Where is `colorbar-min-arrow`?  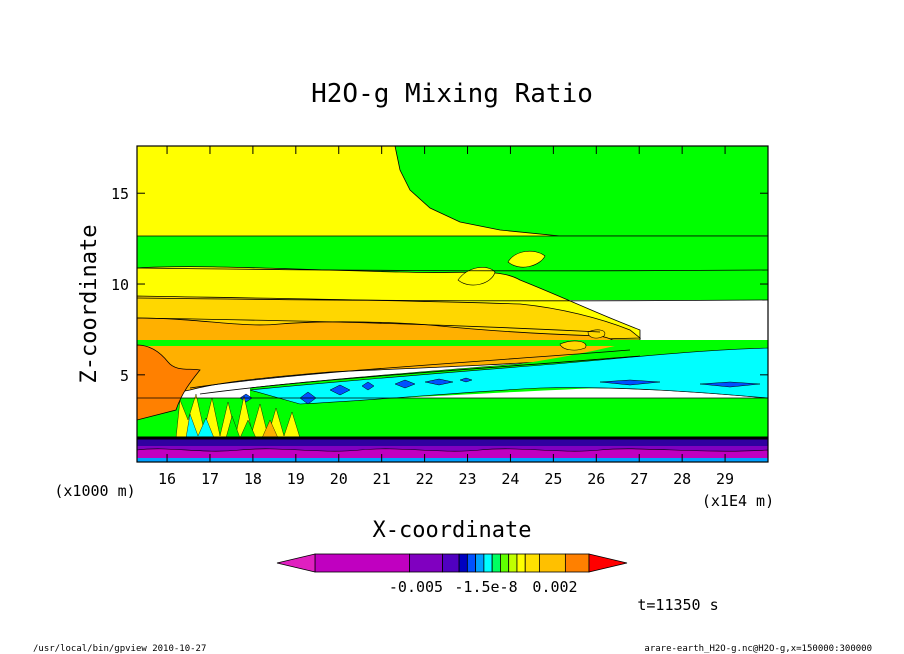
colorbar-min-arrow is located at coordinates (296, 563).